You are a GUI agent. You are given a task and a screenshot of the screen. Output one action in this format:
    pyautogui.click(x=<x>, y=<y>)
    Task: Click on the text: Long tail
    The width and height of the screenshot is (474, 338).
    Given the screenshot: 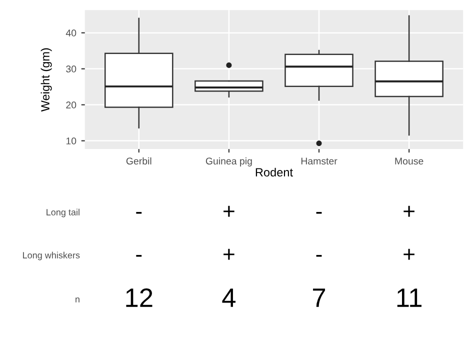 What is the action you would take?
    pyautogui.click(x=63, y=213)
    